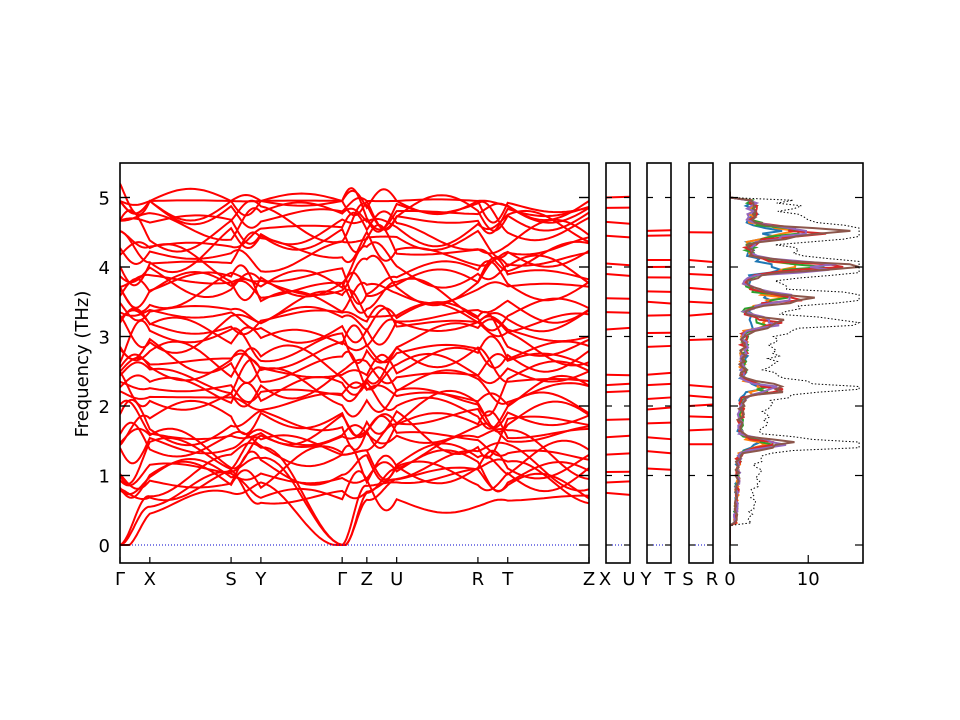 The width and height of the screenshot is (960, 720). Describe the element at coordinates (104, 546) in the screenshot. I see `y-tick-label: 0` at that location.